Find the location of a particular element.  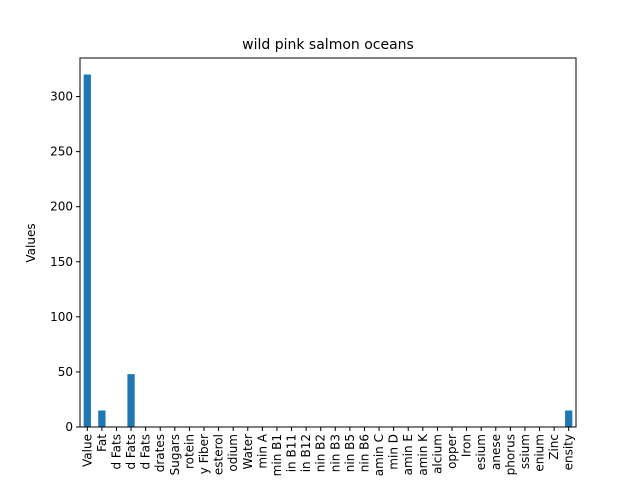

x-tick-label: esterol is located at coordinates (219, 454).